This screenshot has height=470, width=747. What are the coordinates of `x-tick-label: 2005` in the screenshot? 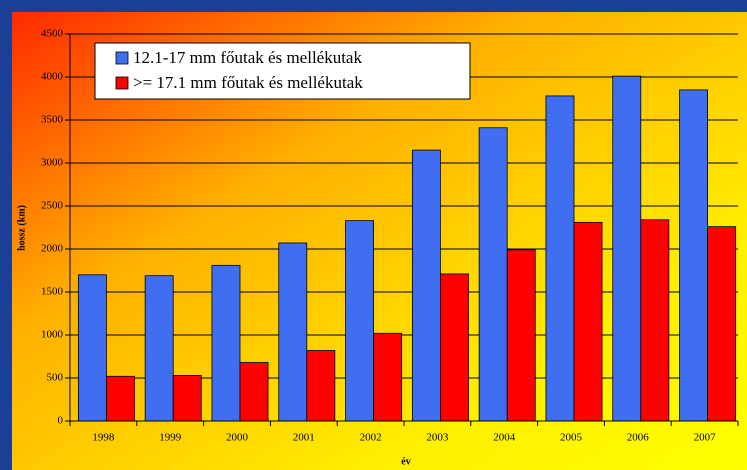 It's located at (571, 438).